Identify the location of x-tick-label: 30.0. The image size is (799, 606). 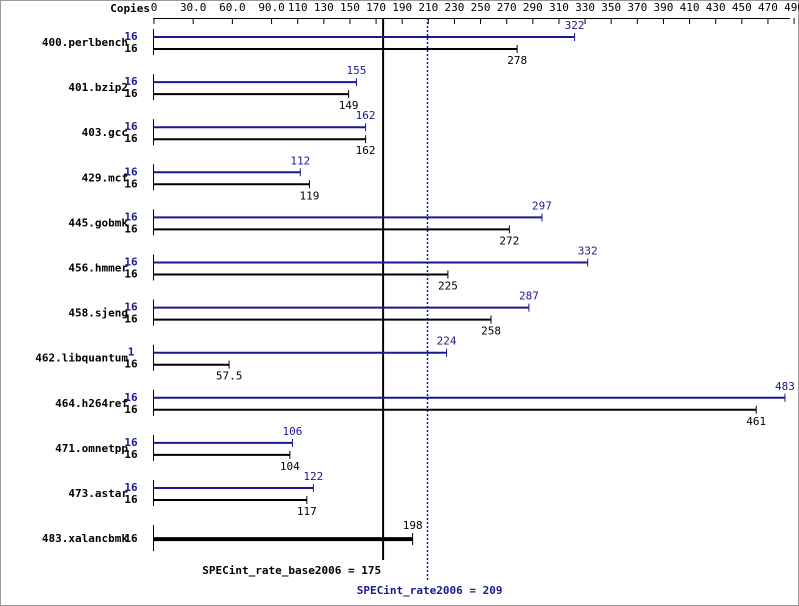
(193, 7).